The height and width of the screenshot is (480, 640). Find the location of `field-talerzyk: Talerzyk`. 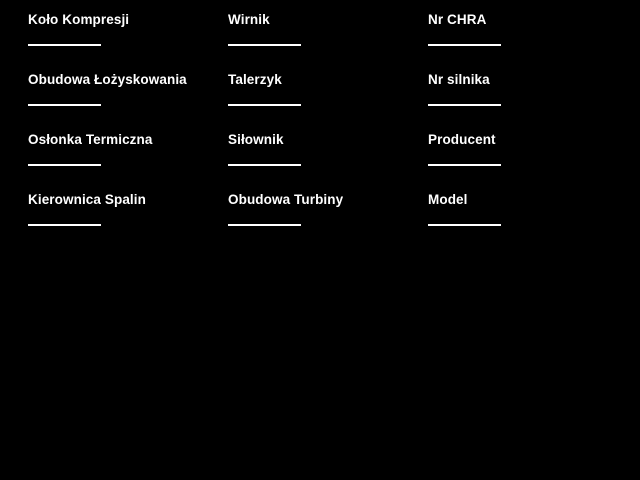

field-talerzyk: Talerzyk is located at coordinates (318, 97).